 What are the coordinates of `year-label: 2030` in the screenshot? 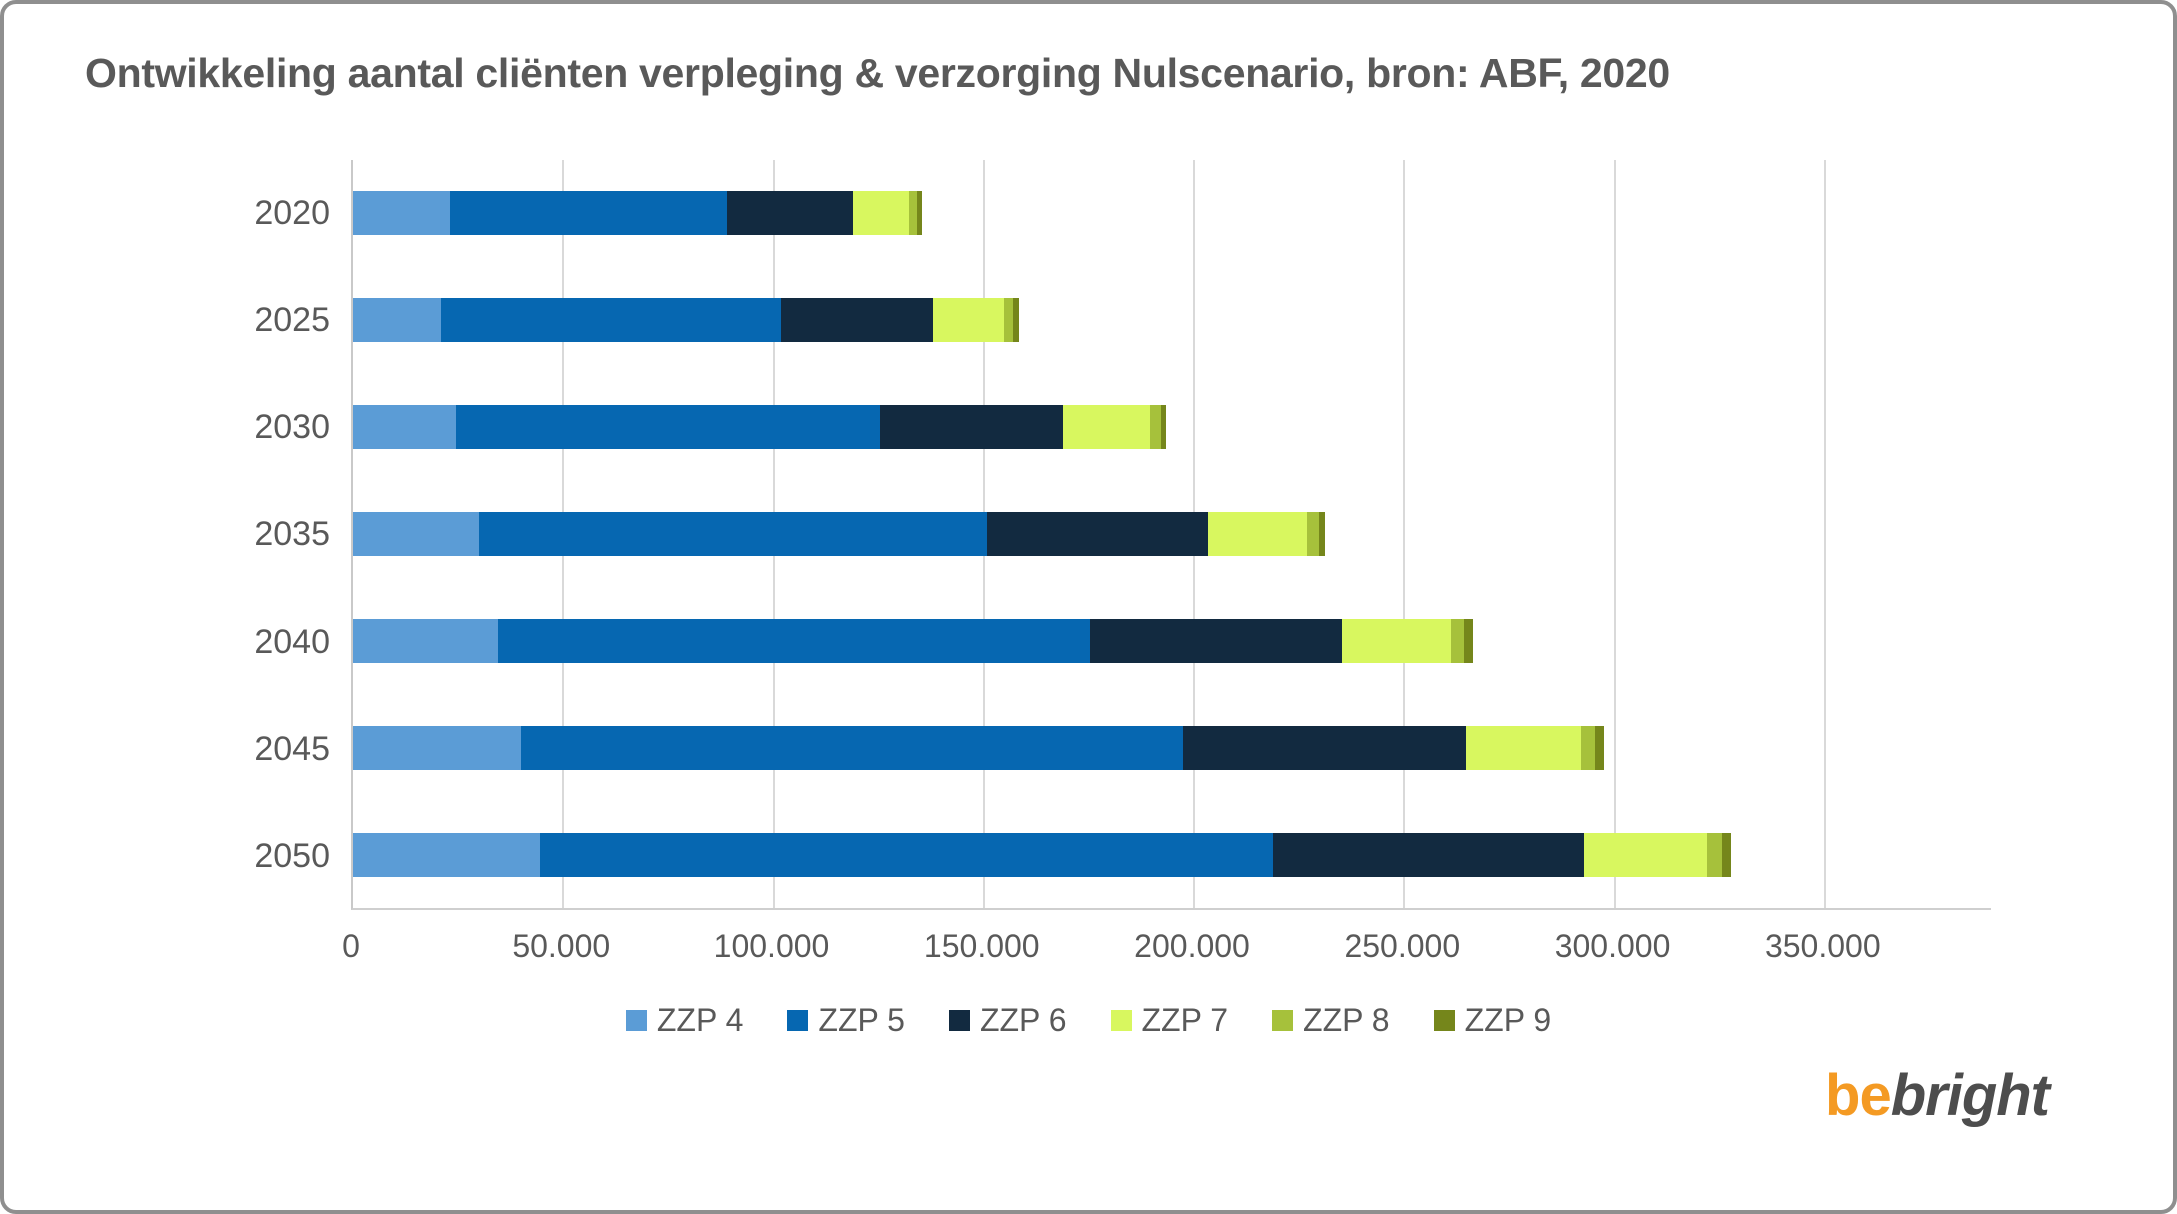 It's located at (292, 427).